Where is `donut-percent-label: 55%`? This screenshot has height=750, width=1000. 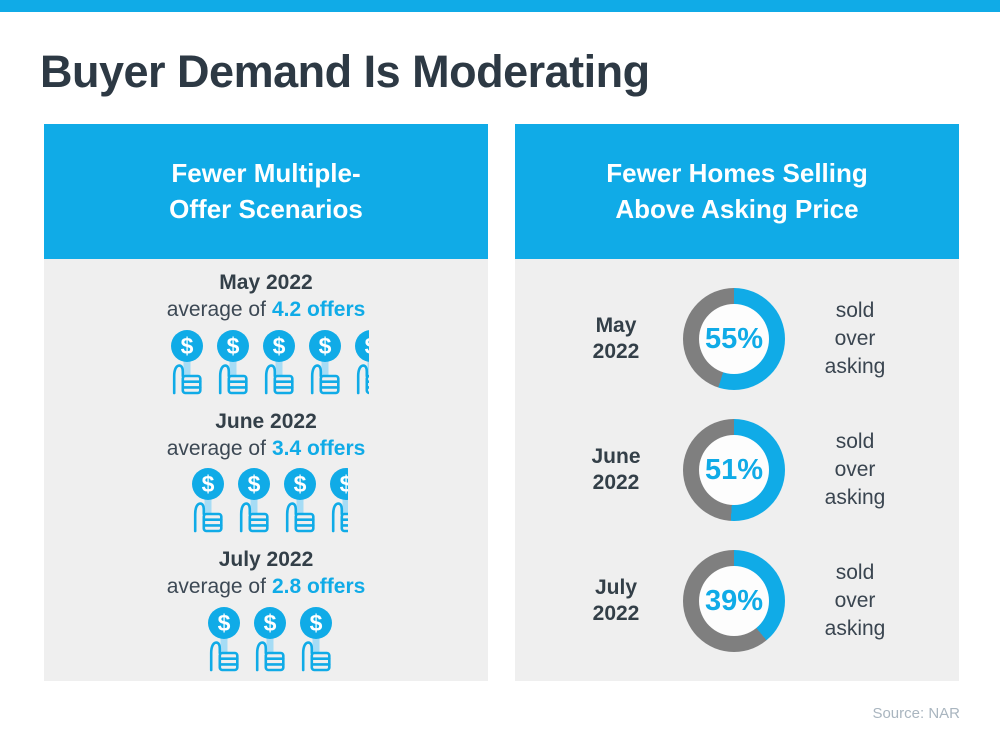
donut-percent-label: 55% is located at coordinates (734, 338).